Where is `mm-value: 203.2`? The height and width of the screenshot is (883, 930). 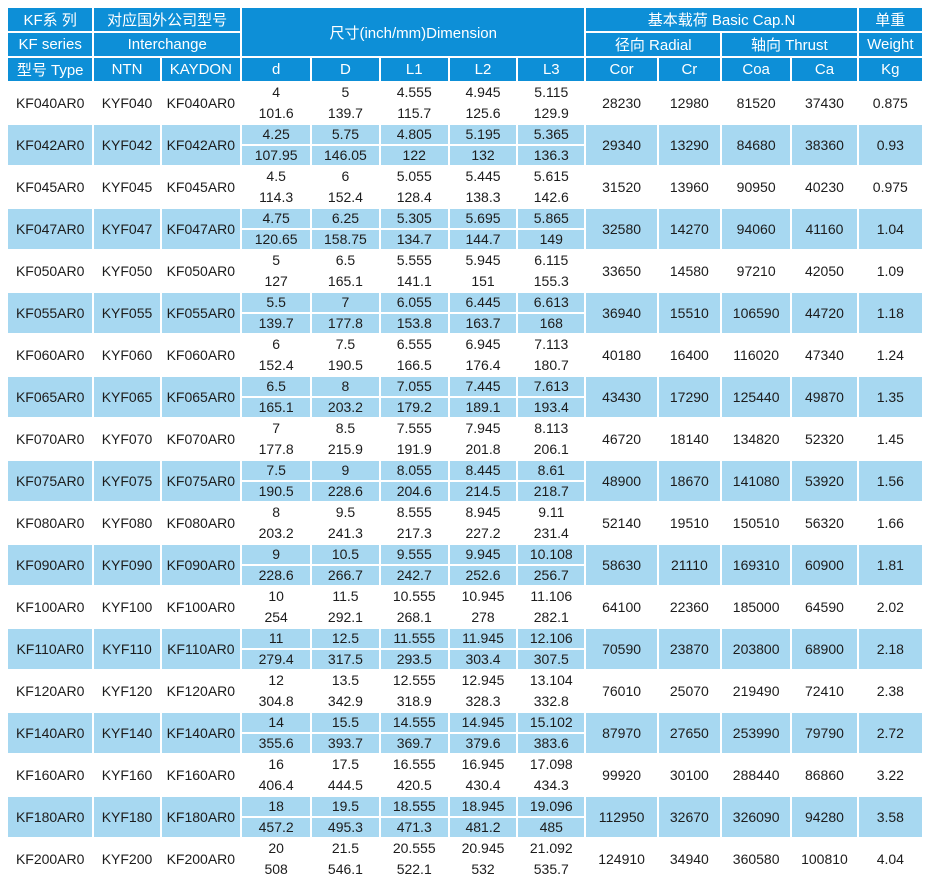
mm-value: 203.2 is located at coordinates (276, 533).